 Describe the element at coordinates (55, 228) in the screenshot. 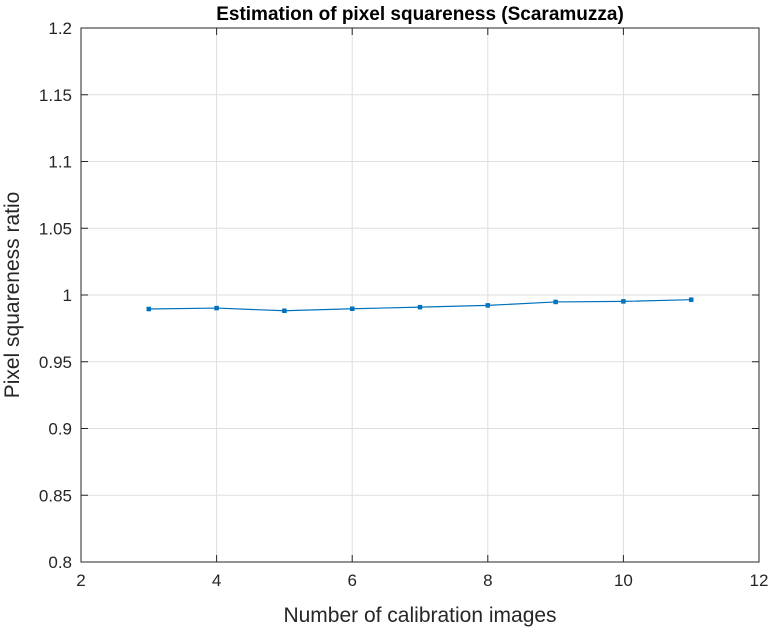

I see `y-tick-label: 1.05` at that location.